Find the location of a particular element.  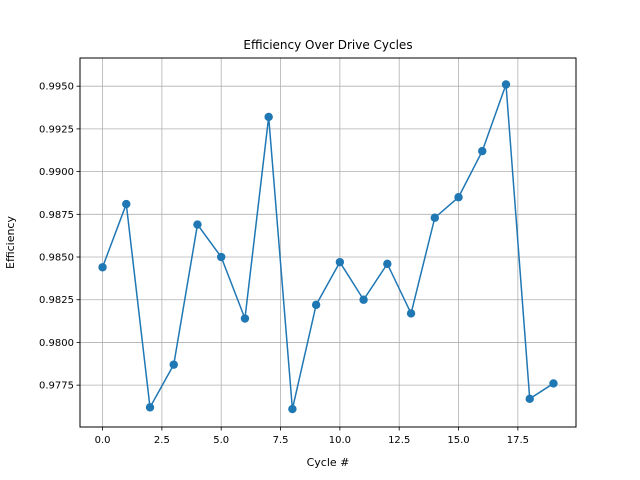

x-tick-label: 10.0 is located at coordinates (340, 440).